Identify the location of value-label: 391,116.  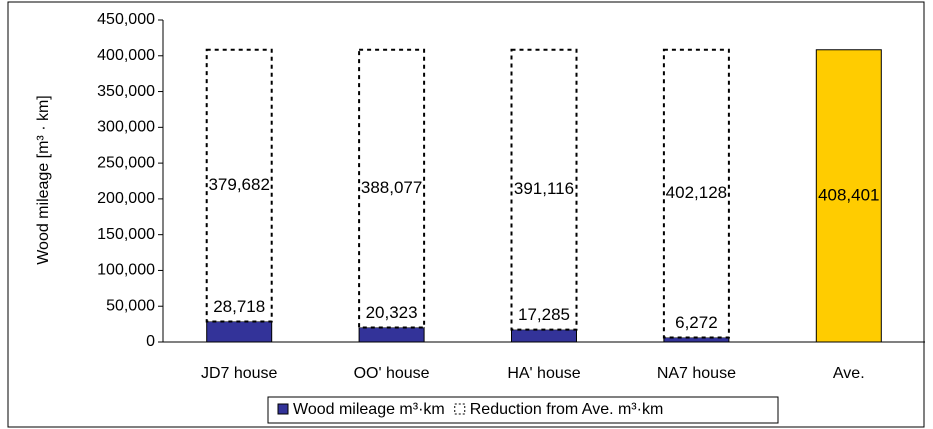
(544, 188).